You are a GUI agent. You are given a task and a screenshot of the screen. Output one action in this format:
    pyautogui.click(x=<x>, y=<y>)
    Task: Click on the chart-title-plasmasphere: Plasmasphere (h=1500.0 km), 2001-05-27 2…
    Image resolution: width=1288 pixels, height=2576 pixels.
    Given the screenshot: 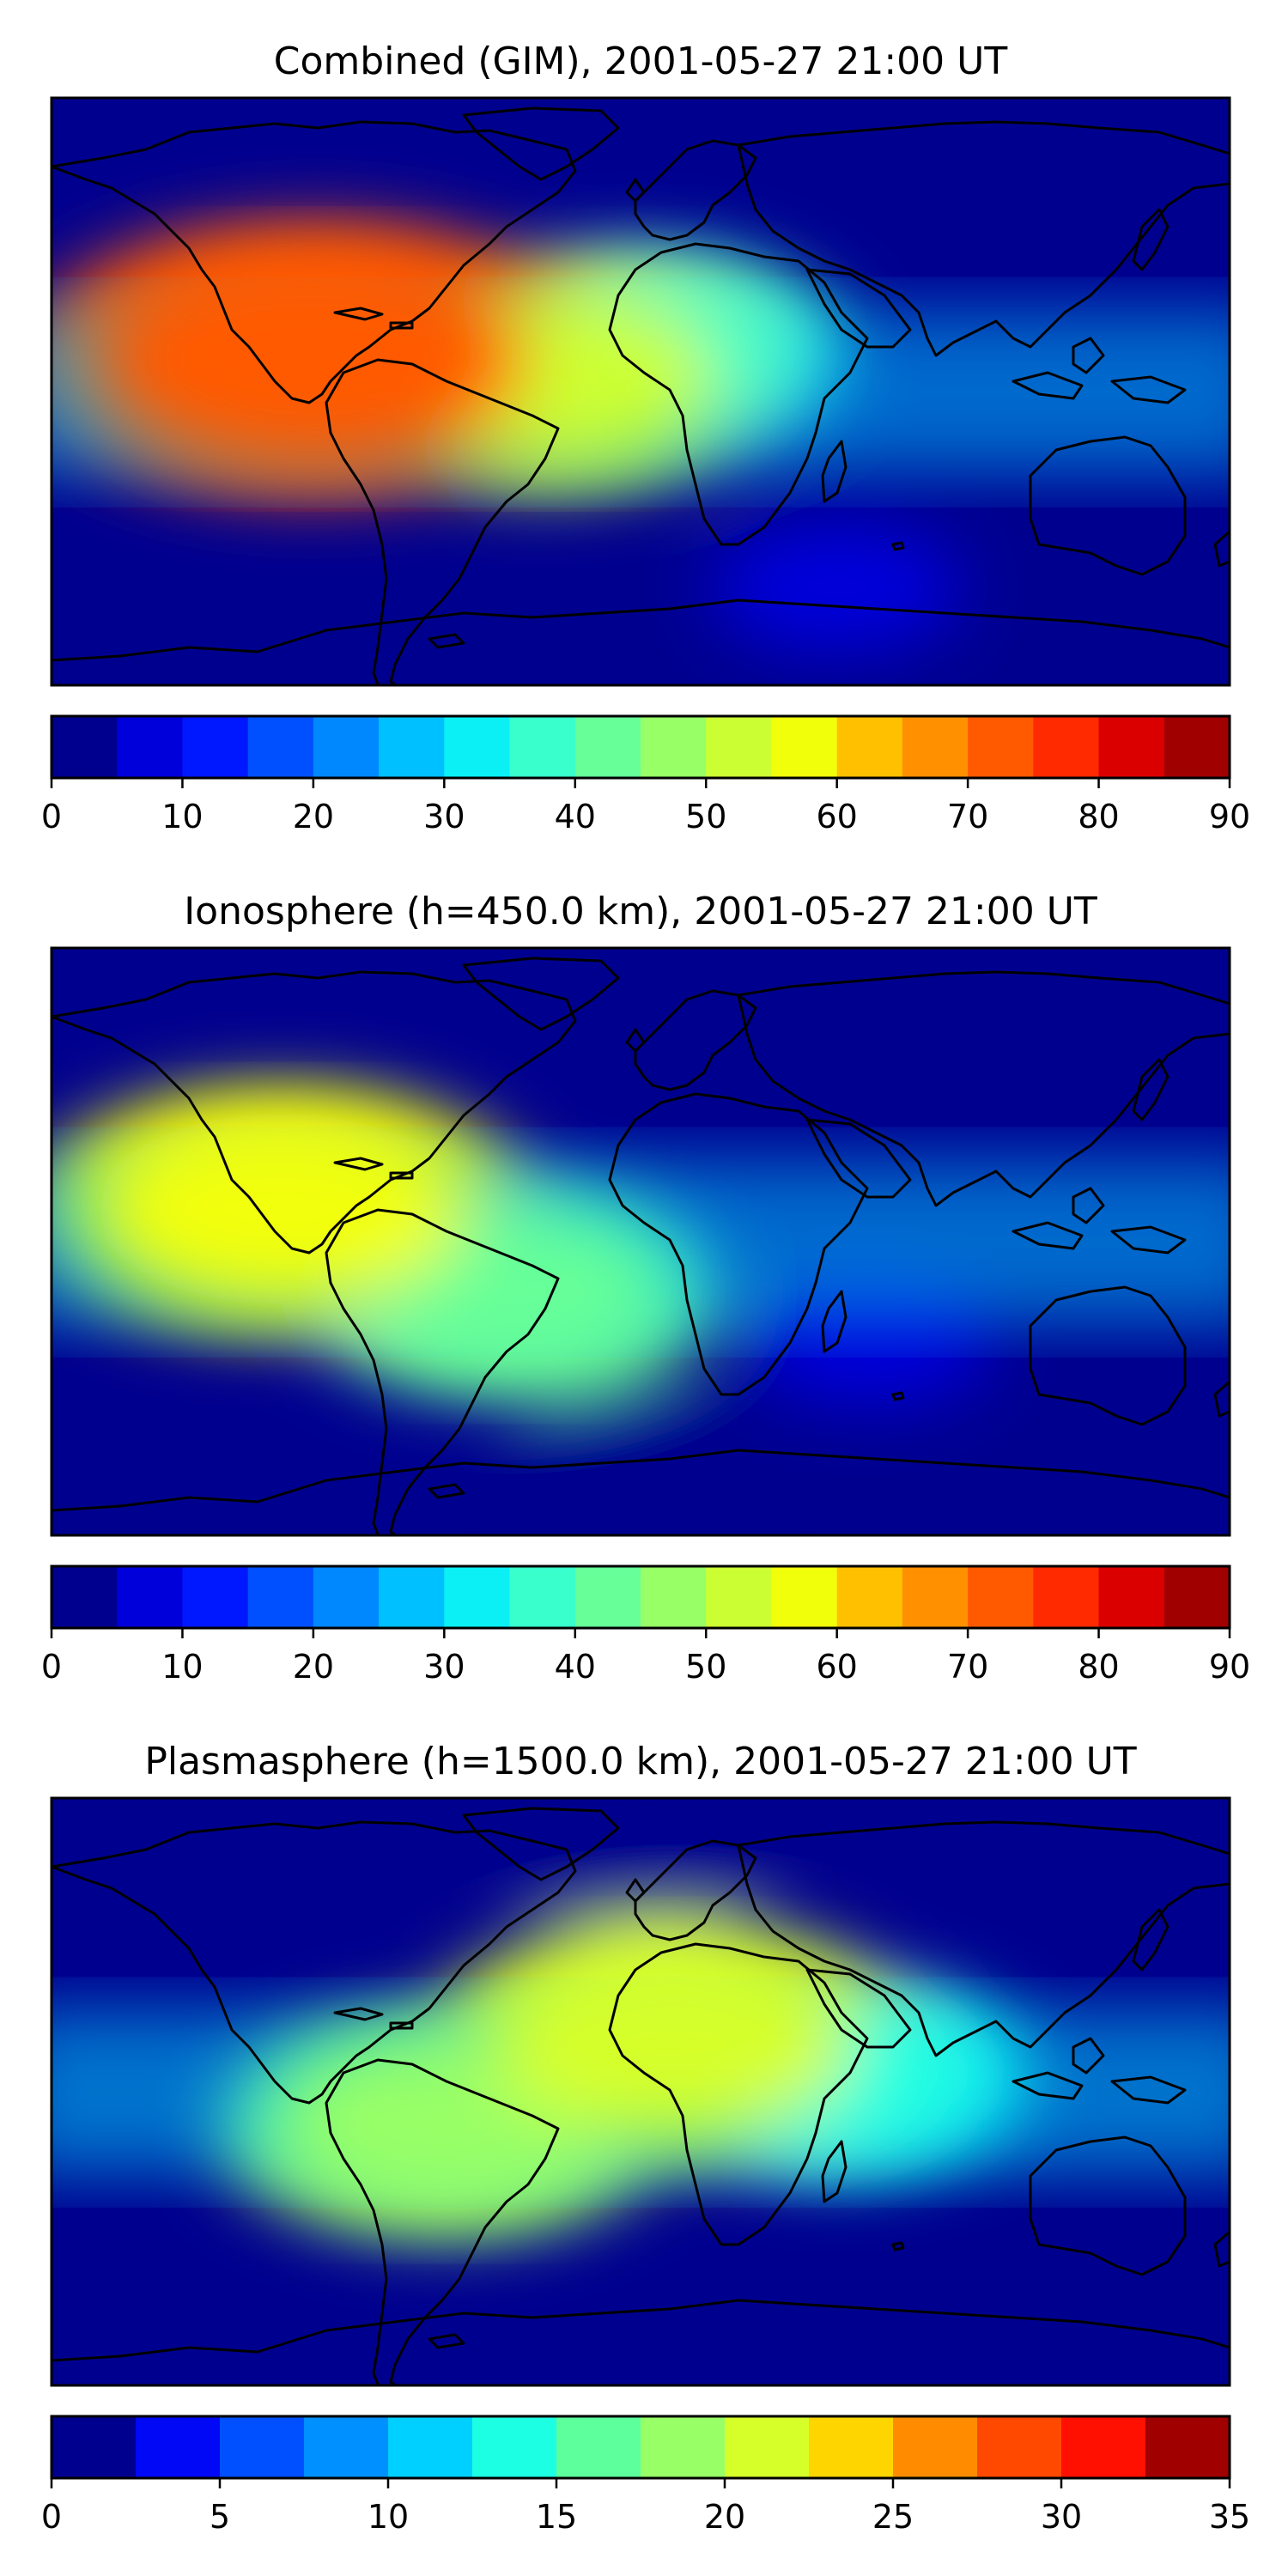 What is the action you would take?
    pyautogui.click(x=640, y=1762)
    